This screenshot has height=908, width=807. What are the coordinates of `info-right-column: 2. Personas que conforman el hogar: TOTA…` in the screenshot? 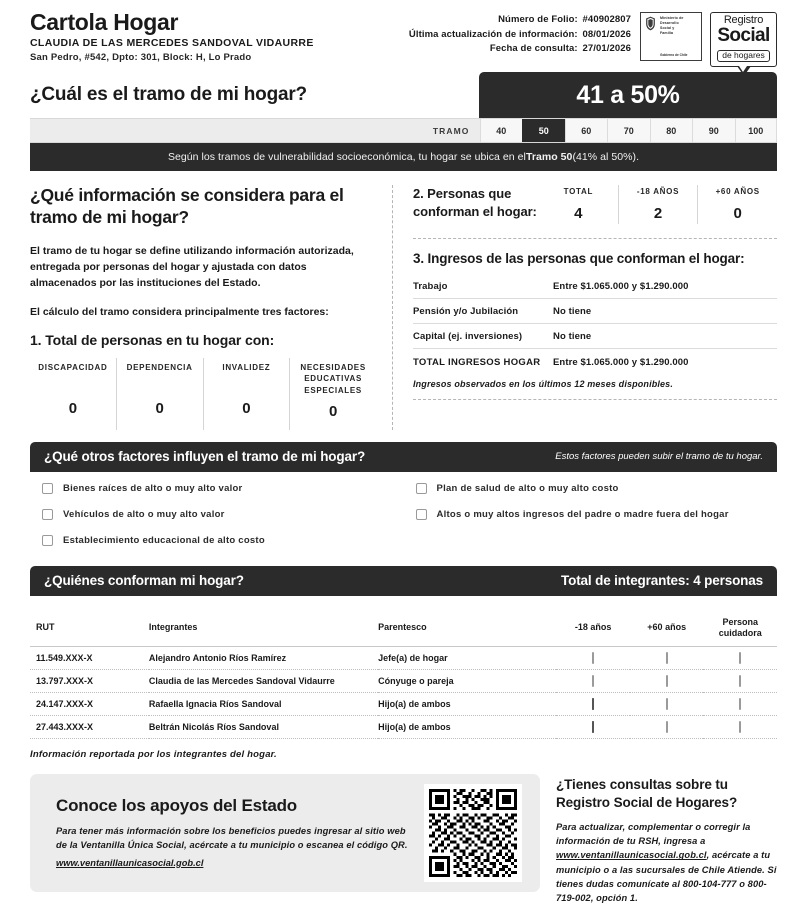 It's located at (585, 307).